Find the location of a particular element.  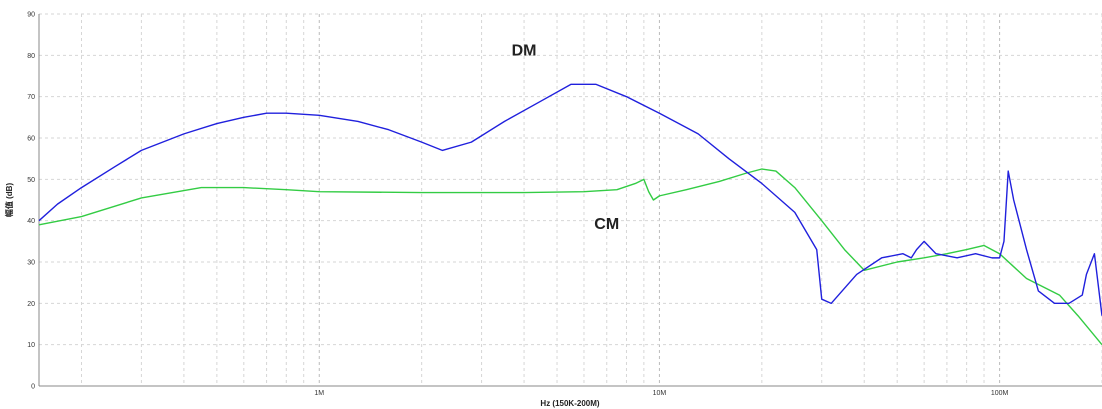

y-tick-label: 90 is located at coordinates (31, 15).